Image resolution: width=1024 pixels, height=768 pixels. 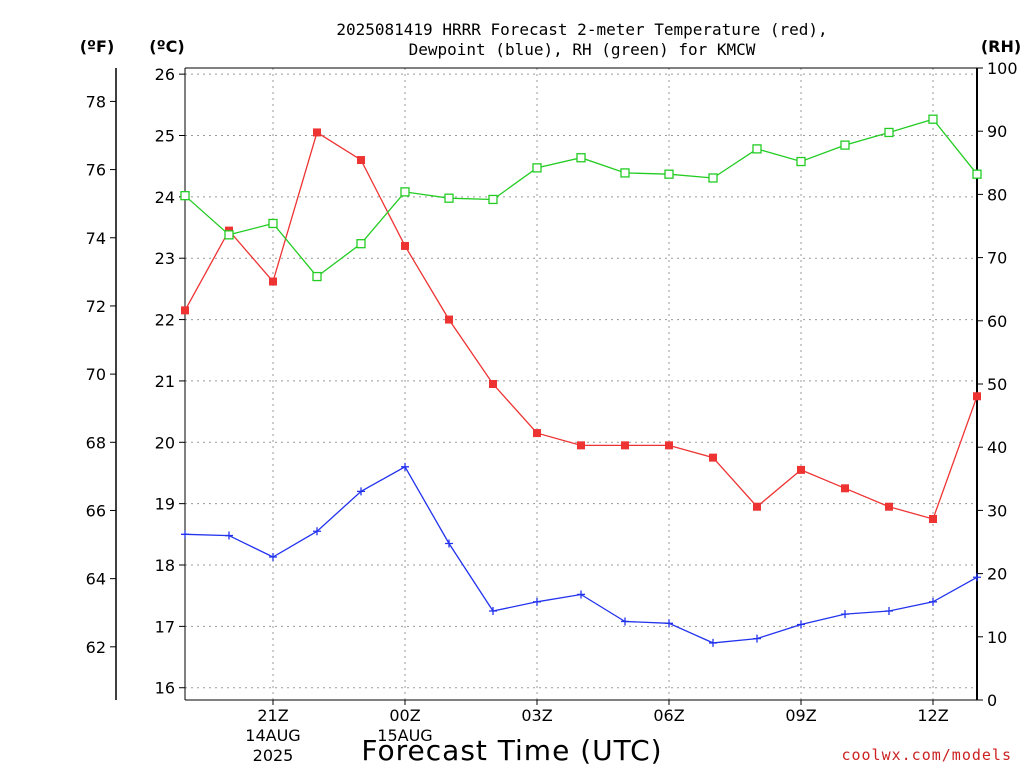 What do you see at coordinates (165, 565) in the screenshot?
I see `celsius-tick-label: 18` at bounding box center [165, 565].